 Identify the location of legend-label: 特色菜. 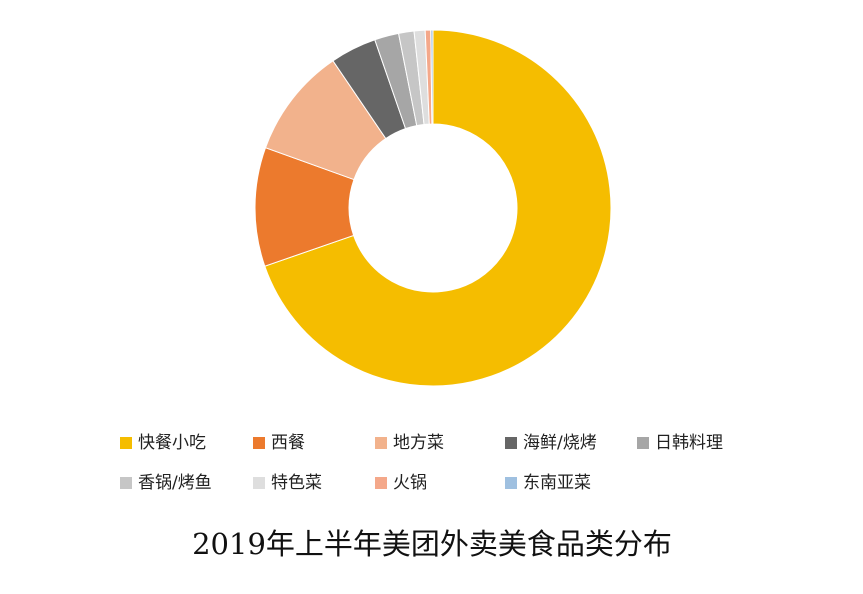
(296, 483).